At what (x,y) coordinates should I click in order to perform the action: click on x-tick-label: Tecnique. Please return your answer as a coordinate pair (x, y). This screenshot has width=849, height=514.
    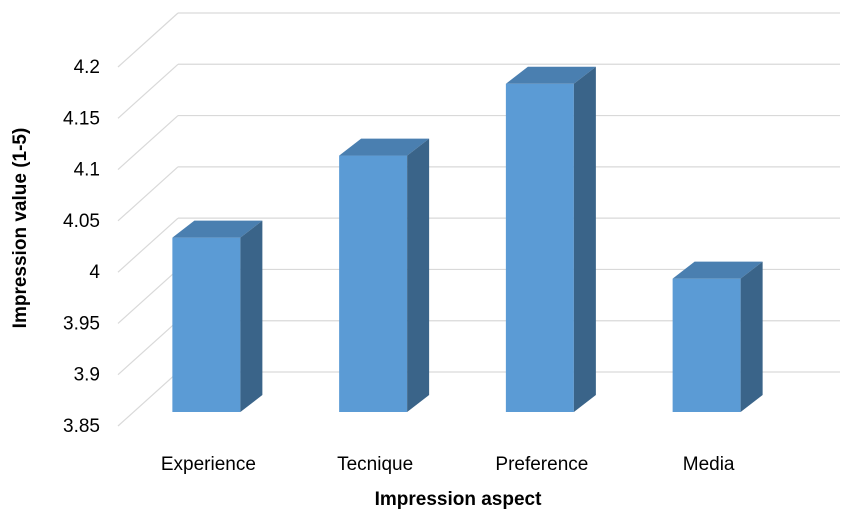
    Looking at the image, I should click on (375, 464).